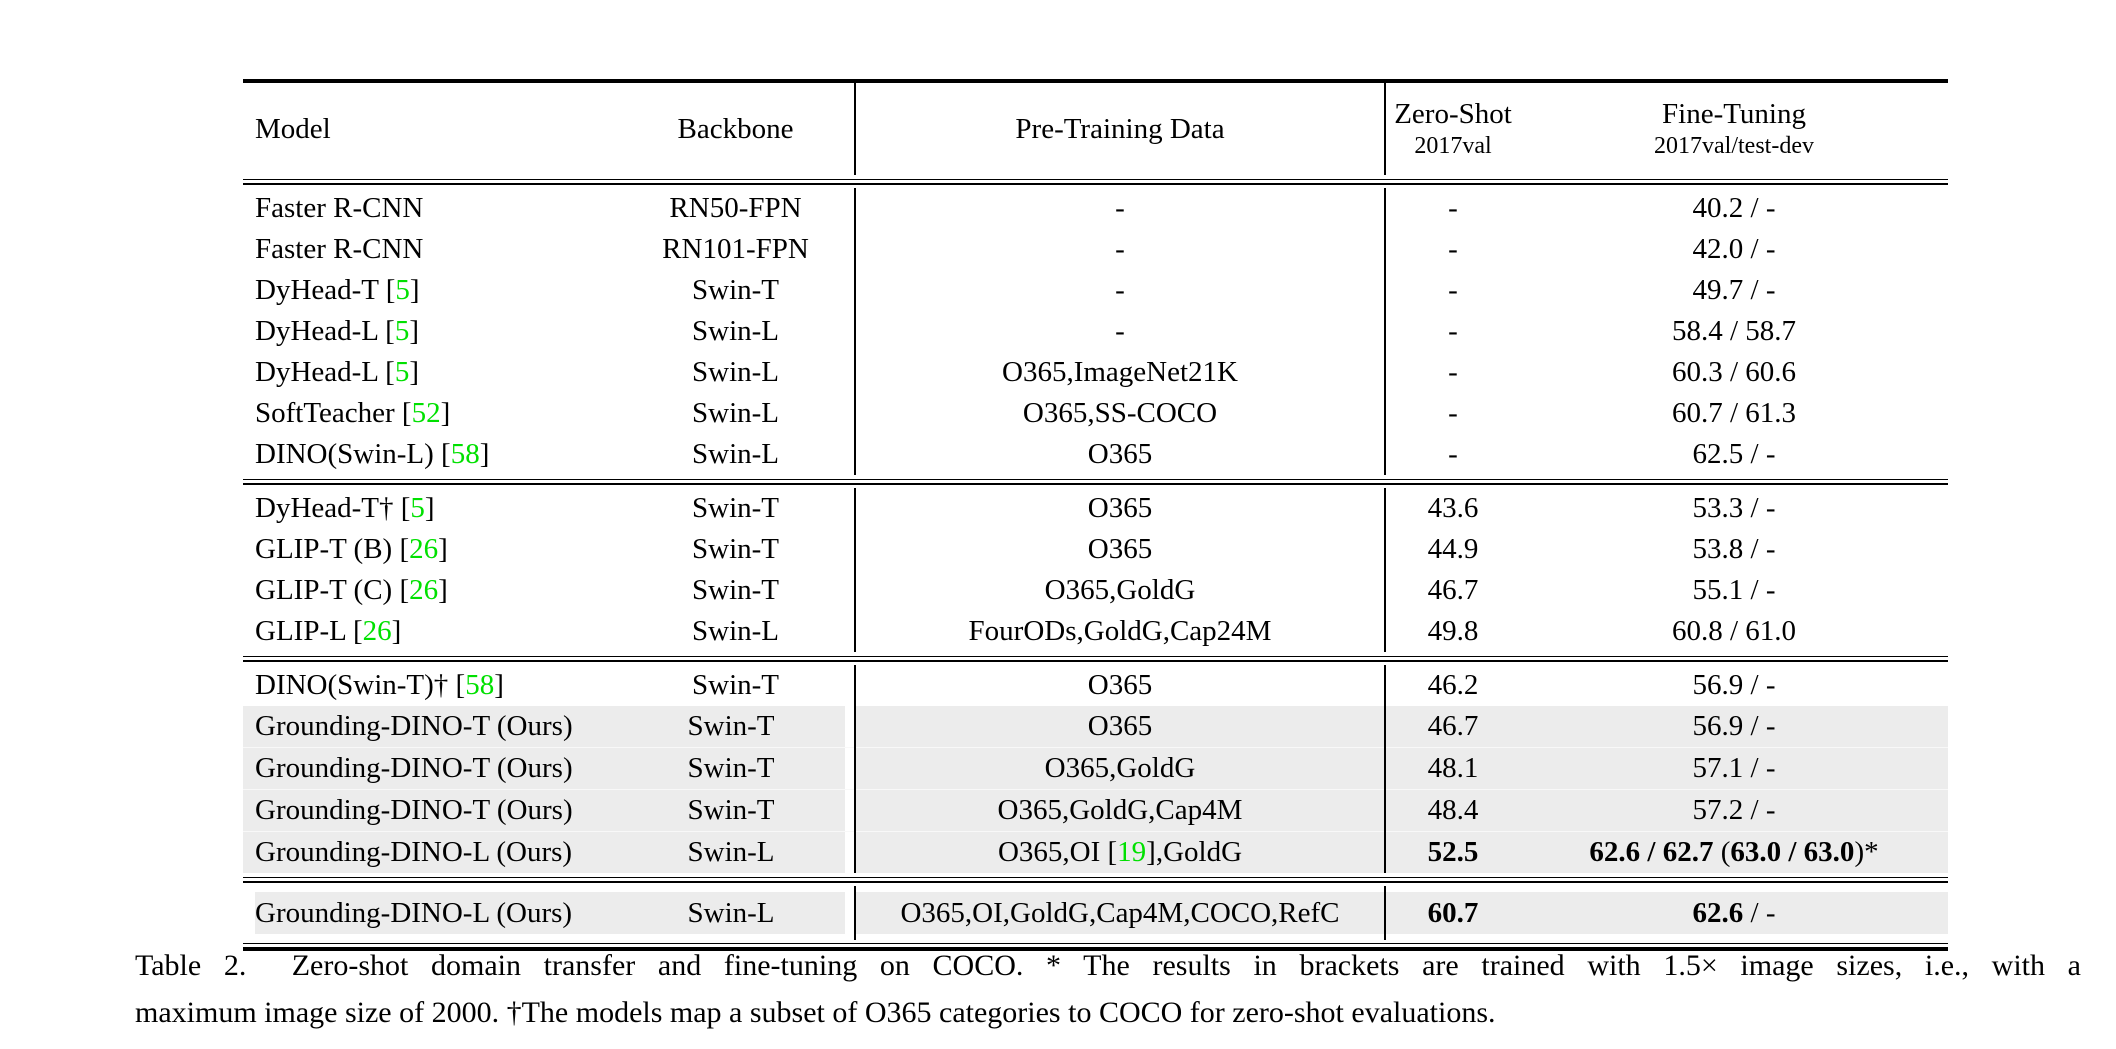 This screenshot has height=1049, width=2116. What do you see at coordinates (1453, 852) in the screenshot?
I see `cell-text: 52.5` at bounding box center [1453, 852].